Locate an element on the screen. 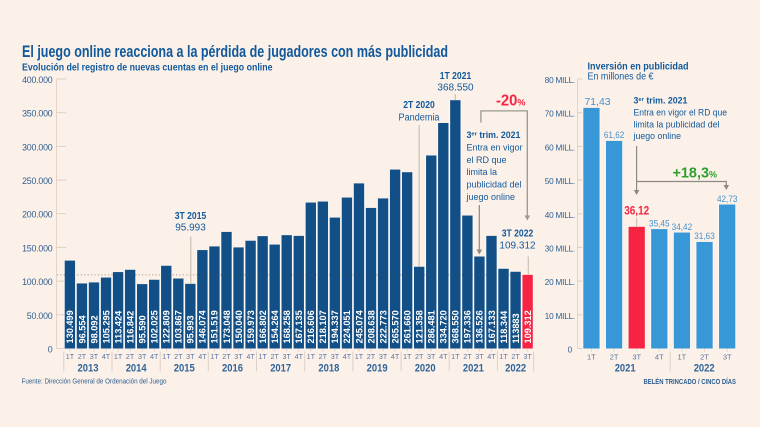  svg-text: 218.107 is located at coordinates (323, 326).